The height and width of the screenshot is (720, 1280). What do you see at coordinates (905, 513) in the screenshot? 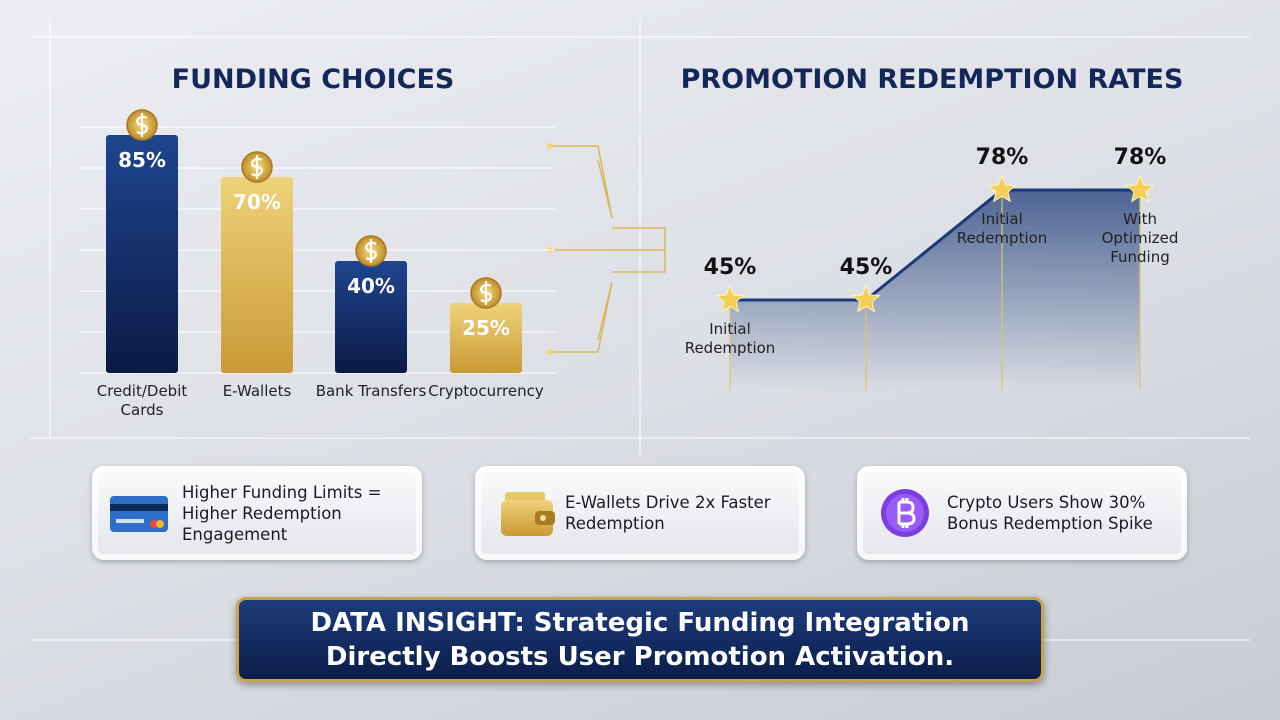
I see `bitcoin-icon` at bounding box center [905, 513].